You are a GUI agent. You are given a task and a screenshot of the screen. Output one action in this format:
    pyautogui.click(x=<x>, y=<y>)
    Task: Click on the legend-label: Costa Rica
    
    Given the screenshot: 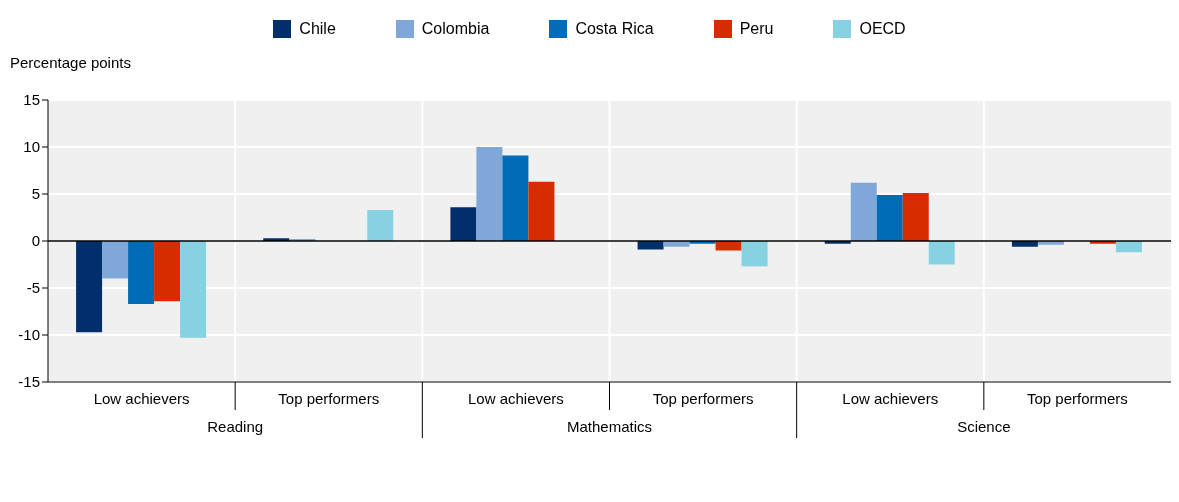 What is the action you would take?
    pyautogui.click(x=614, y=29)
    